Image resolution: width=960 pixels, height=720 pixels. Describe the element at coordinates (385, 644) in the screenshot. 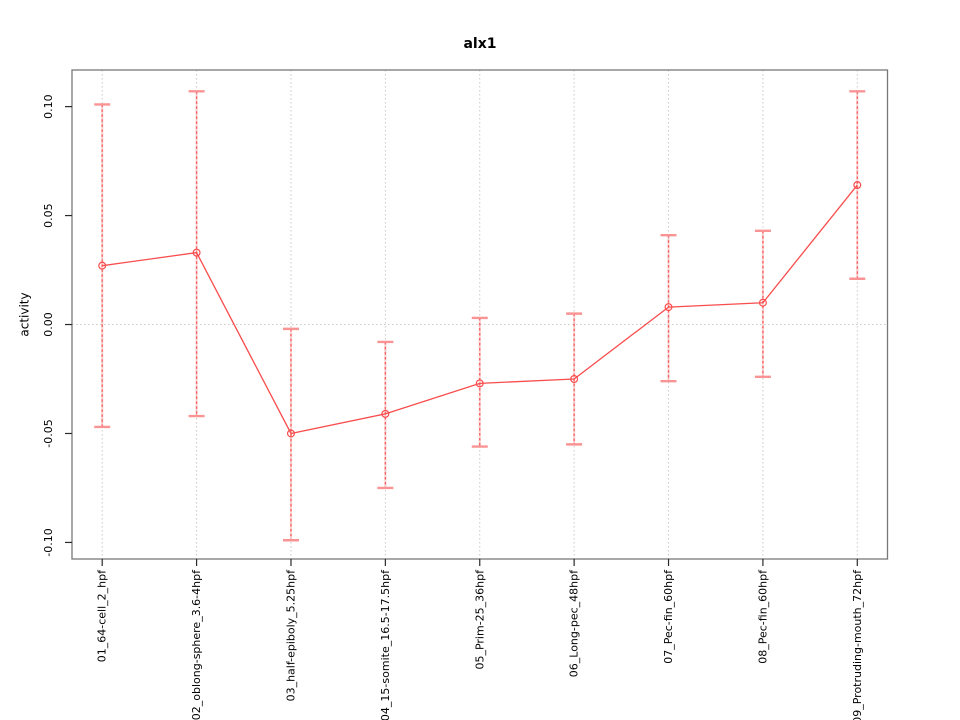

I see `x-tick-label: 04_15-somite_16.5-17.5hpf` at that location.